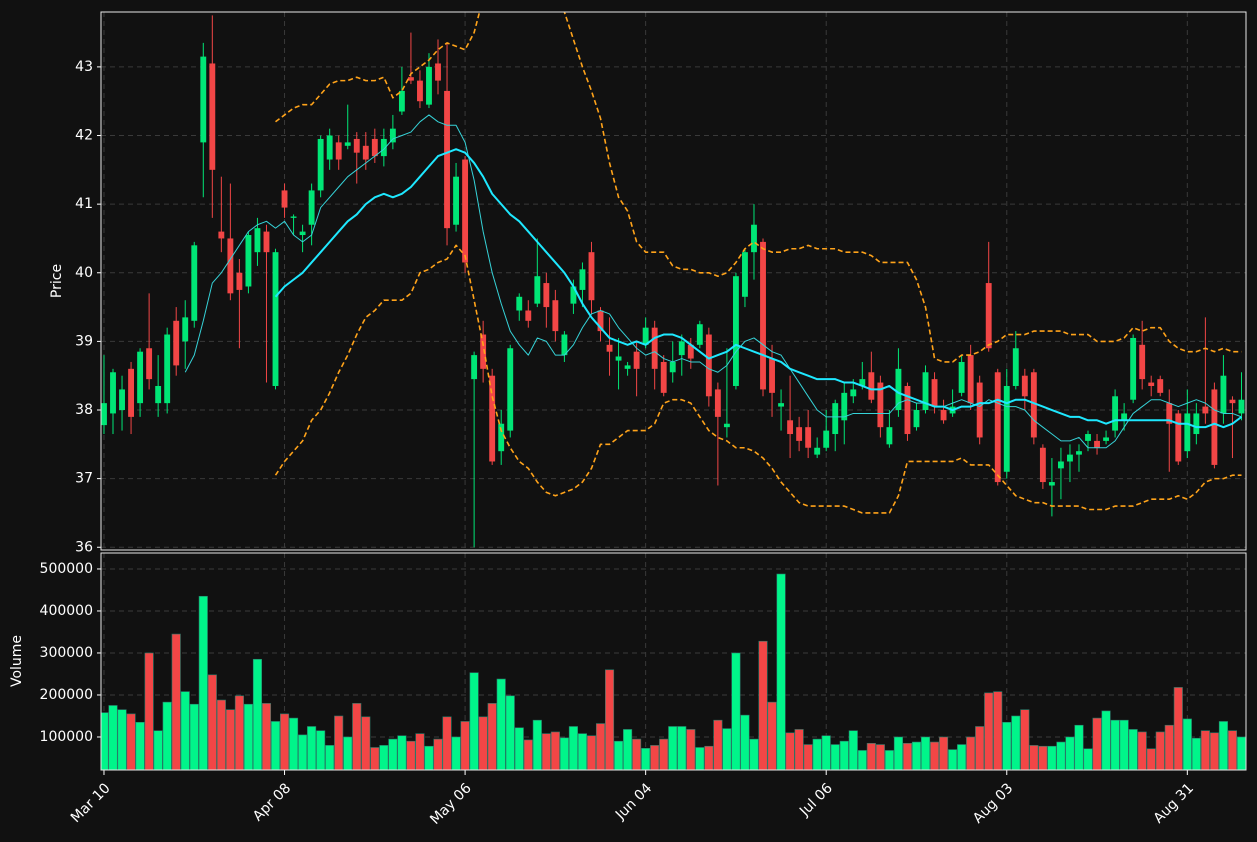 The image size is (1257, 842). Describe the element at coordinates (84, 479) in the screenshot. I see `y-tick-label: 37` at that location.